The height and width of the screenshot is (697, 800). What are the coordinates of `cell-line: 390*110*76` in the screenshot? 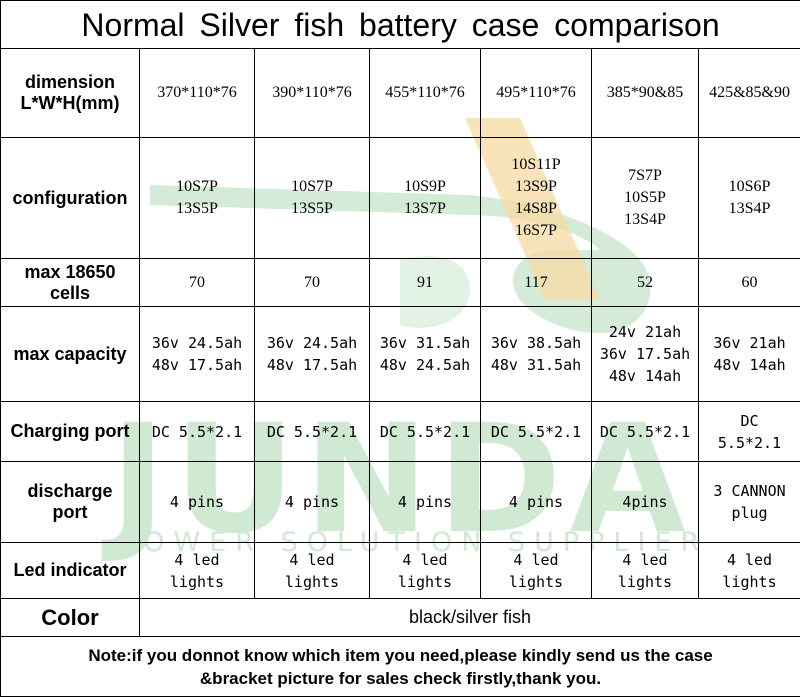 It's located at (312, 93).